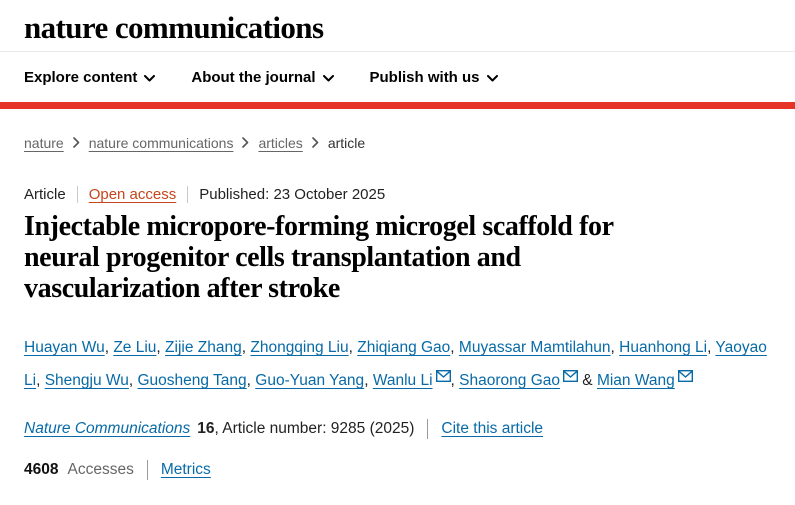 The width and height of the screenshot is (795, 505). Describe the element at coordinates (185, 469) in the screenshot. I see `metrics-link: Metrics` at that location.